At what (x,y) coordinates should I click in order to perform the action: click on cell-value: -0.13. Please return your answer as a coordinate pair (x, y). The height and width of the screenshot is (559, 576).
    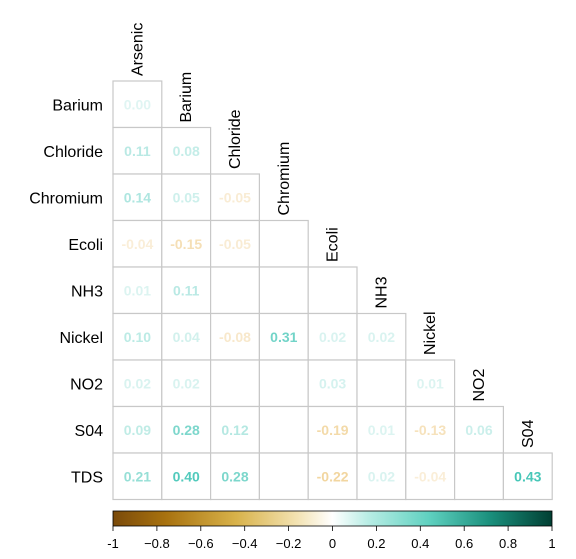
    Looking at the image, I should click on (430, 430).